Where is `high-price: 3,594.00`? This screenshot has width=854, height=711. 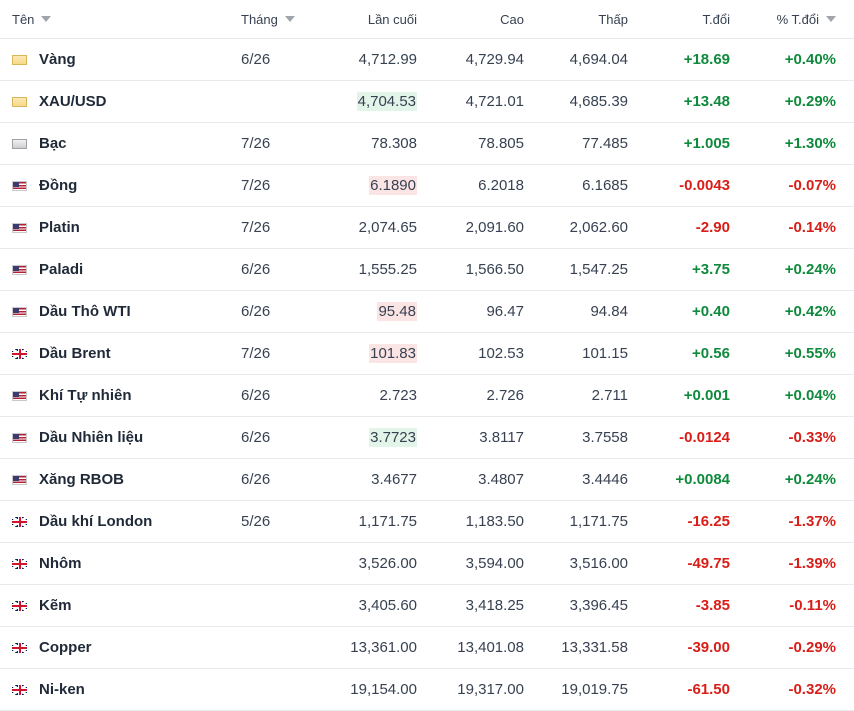
high-price: 3,594.00 is located at coordinates (494, 563).